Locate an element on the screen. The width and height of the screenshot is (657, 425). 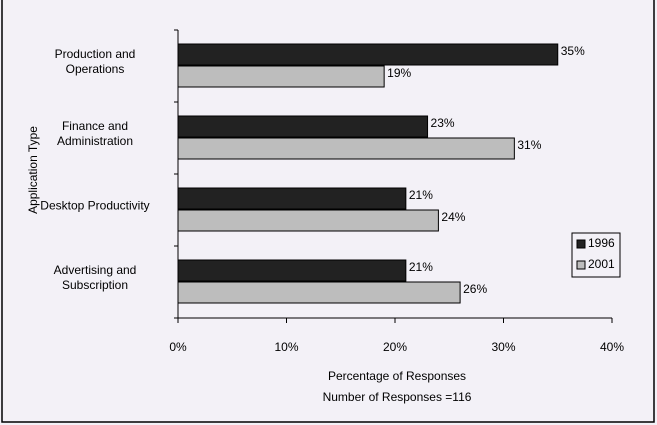
y-tick-label: Advertising and Subscription is located at coordinates (95, 277).